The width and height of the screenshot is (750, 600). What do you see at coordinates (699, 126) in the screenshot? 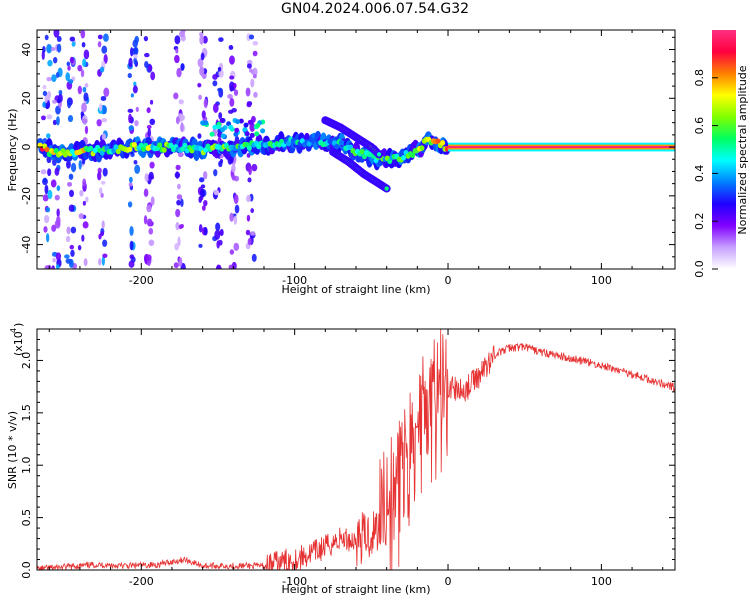
I see `colorbar-tick-label: 0.6` at bounding box center [699, 126].